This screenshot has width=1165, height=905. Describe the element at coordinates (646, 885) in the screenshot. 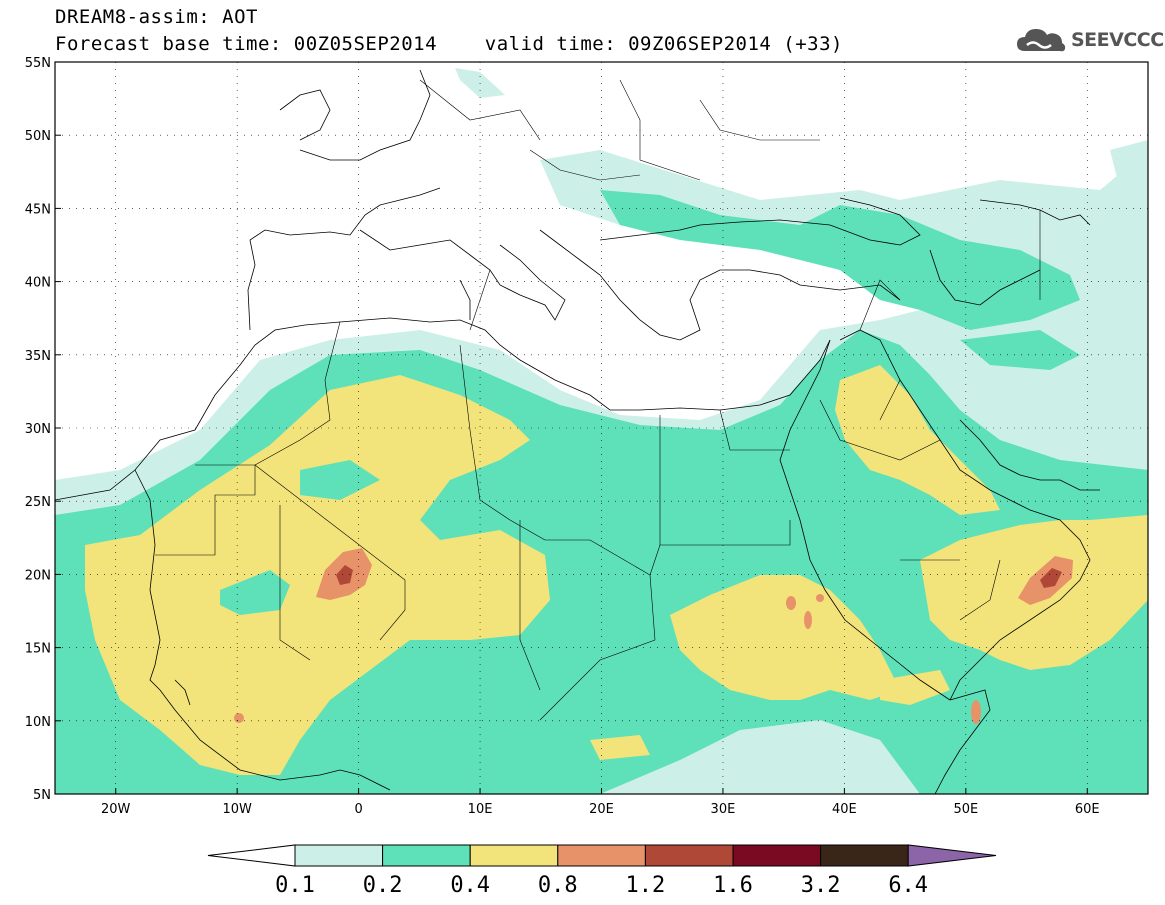

I see `colorbar-level-label: 1.2` at that location.